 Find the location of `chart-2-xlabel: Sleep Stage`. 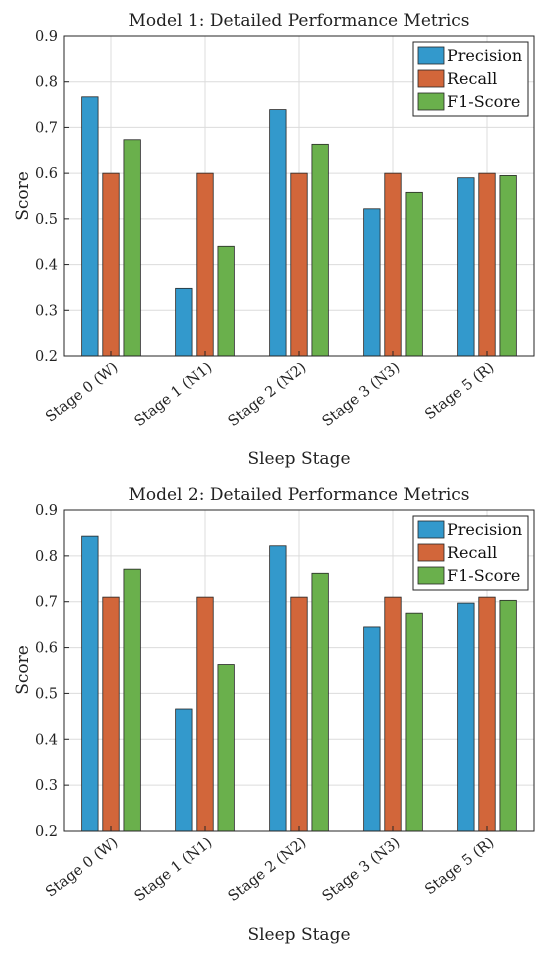

chart-2-xlabel: Sleep Stage is located at coordinates (298, 935).